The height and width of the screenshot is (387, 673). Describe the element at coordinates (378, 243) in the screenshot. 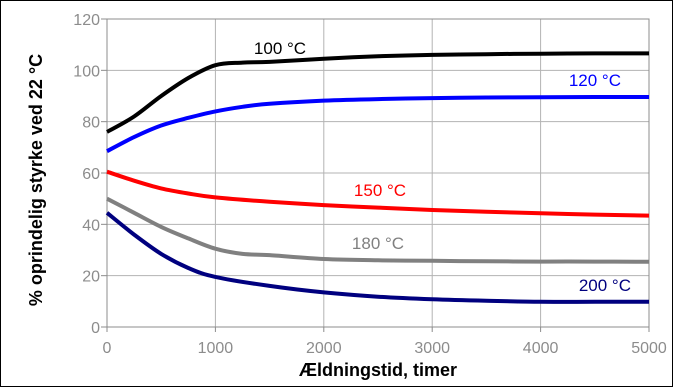

I see `series-label-180c: 180 °C` at that location.